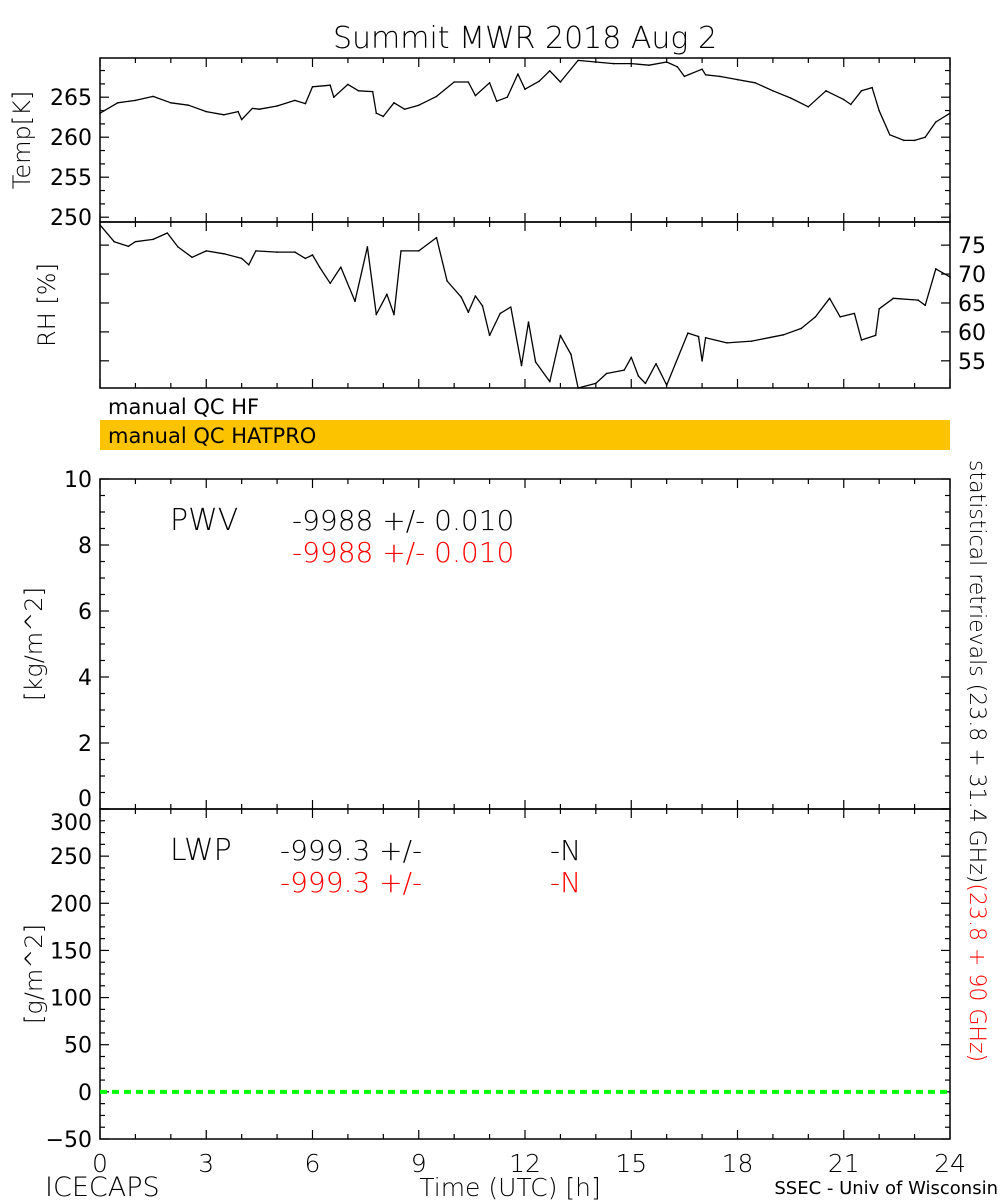 The height and width of the screenshot is (1200, 1000). I want to click on x-tick-label: 12, so click(525, 1163).